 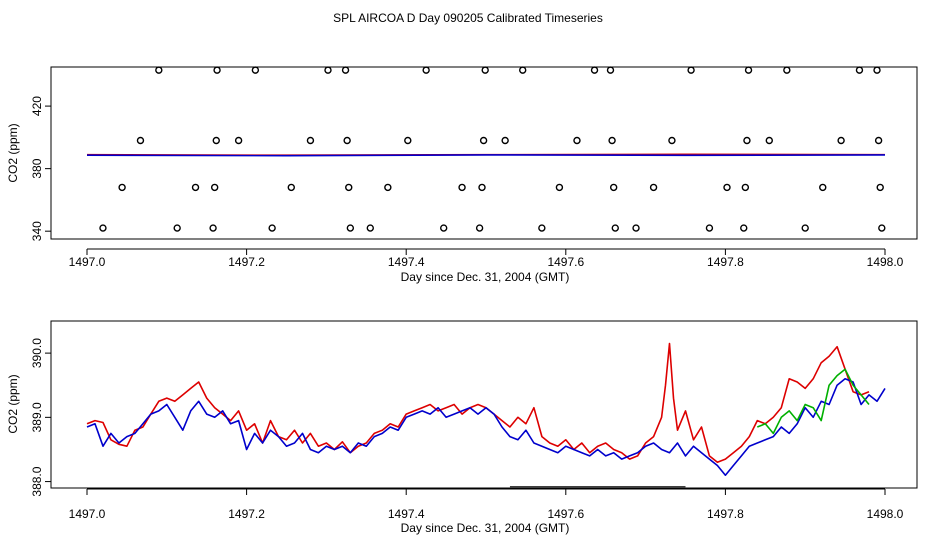 What do you see at coordinates (37, 353) in the screenshot?
I see `y-tick-label: 390.0` at bounding box center [37, 353].